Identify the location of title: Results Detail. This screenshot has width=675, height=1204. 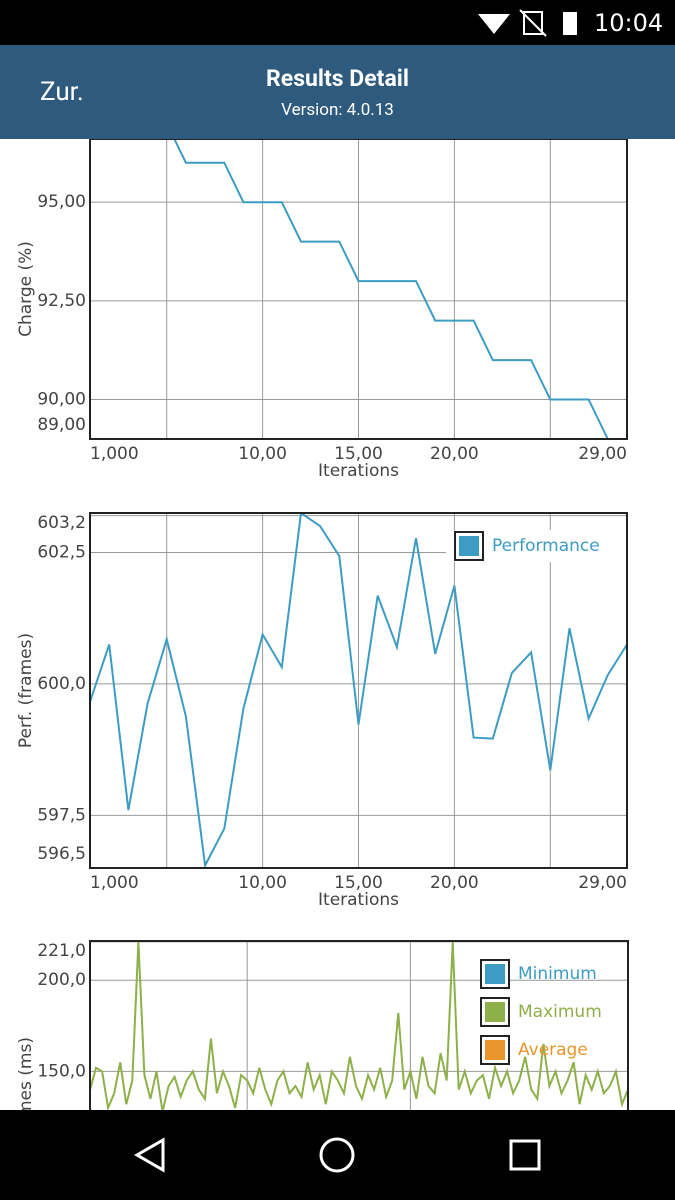
(337, 78).